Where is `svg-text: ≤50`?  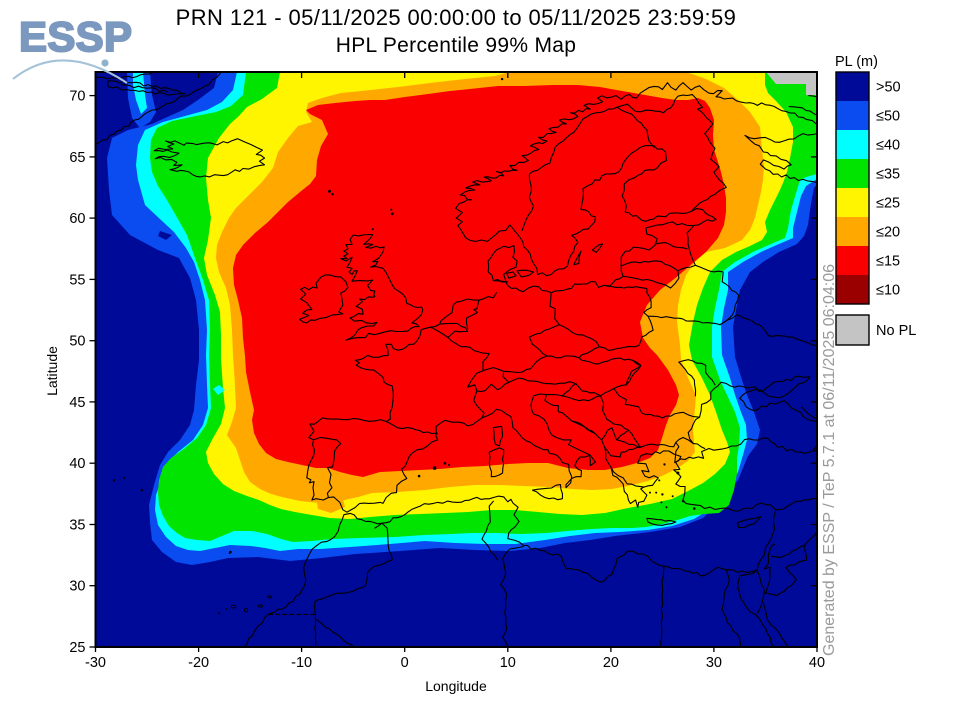 svg-text: ≤50 is located at coordinates (888, 117).